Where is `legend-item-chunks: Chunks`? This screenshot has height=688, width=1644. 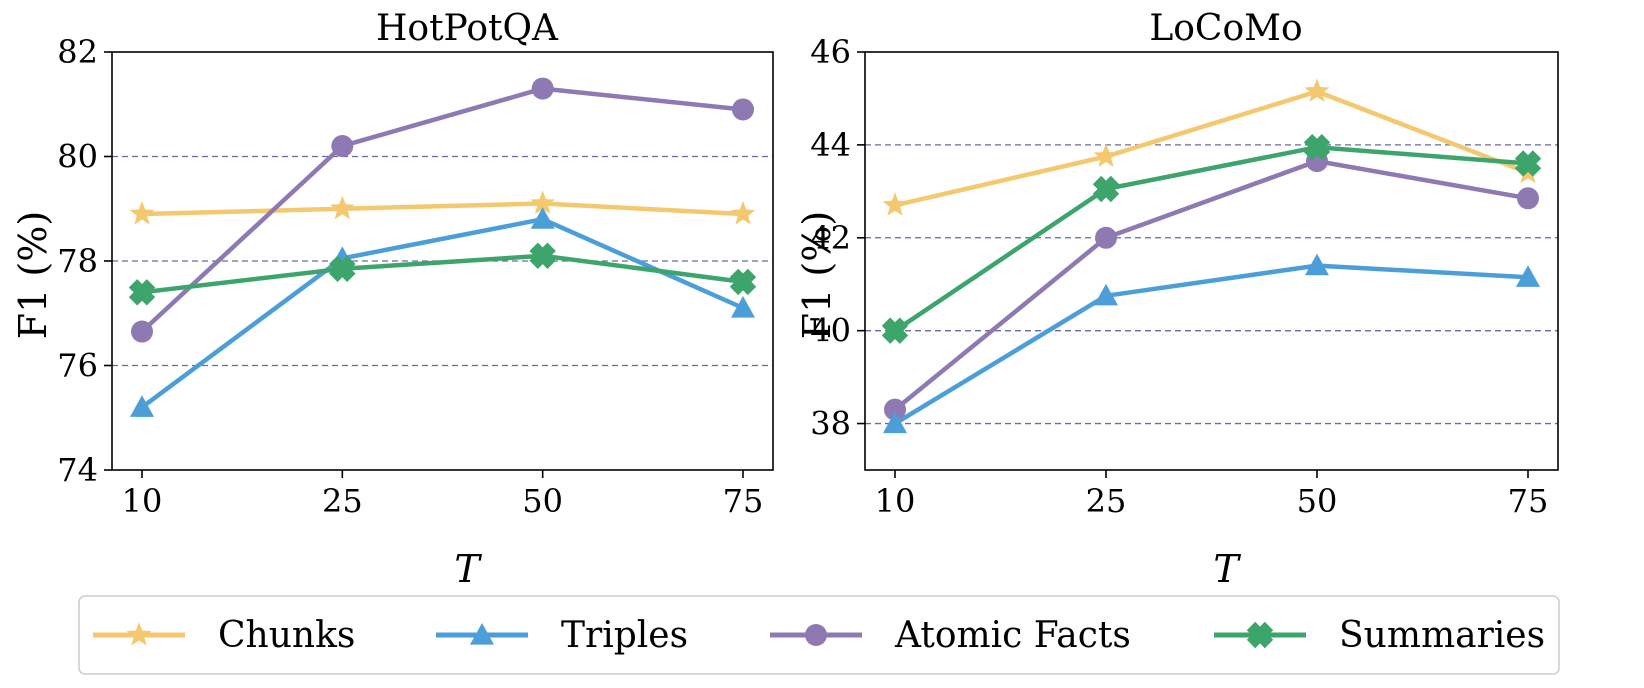 legend-item-chunks: Chunks is located at coordinates (224, 635).